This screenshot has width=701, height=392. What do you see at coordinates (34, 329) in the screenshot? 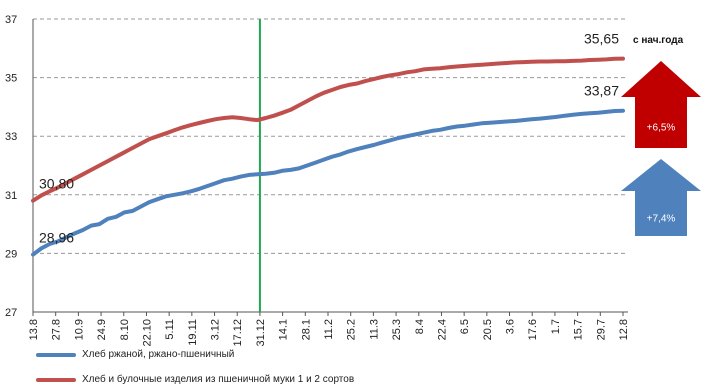
I see `x-tick-label: 13.8` at bounding box center [34, 329].